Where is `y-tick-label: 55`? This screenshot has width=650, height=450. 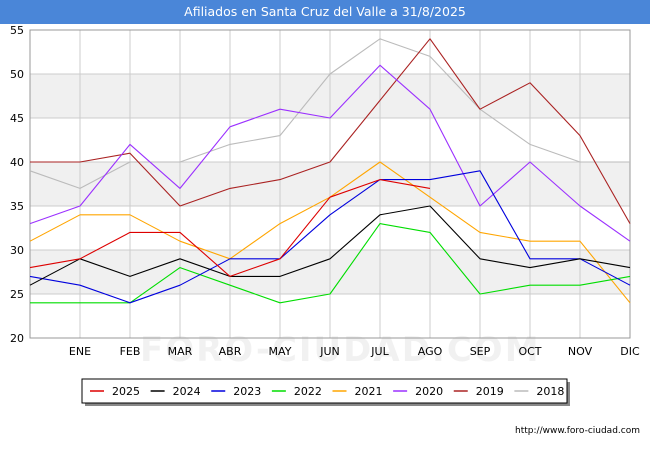 y-tick-label: 55 is located at coordinates (17, 30).